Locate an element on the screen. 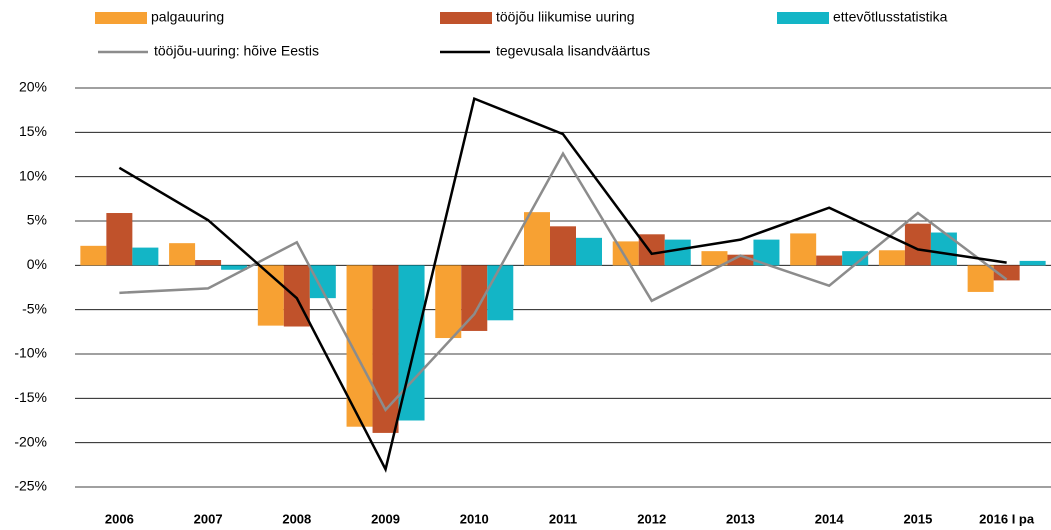  y-tick-label: -15% is located at coordinates (30, 397).